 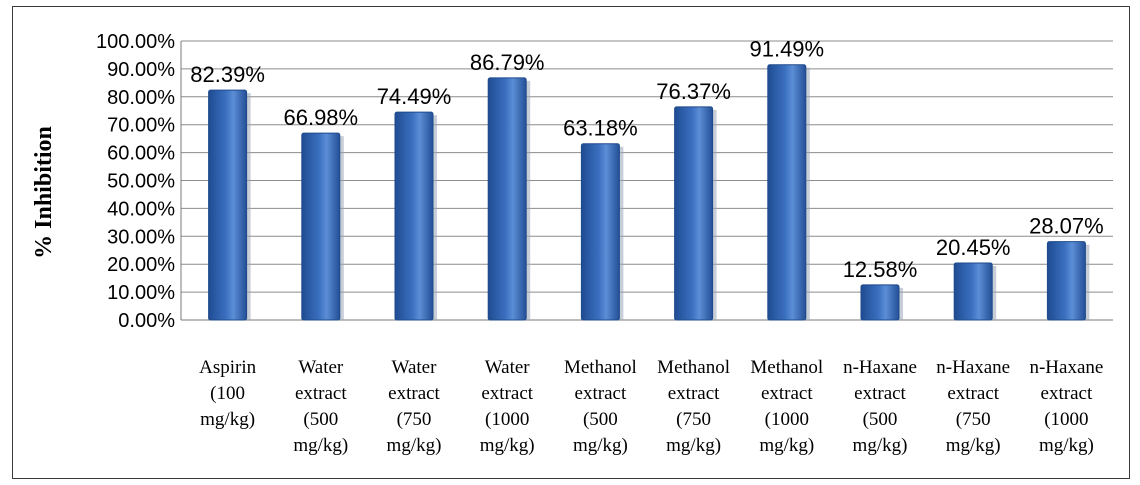 I want to click on data-label: 28.07%, so click(x=1066, y=226).